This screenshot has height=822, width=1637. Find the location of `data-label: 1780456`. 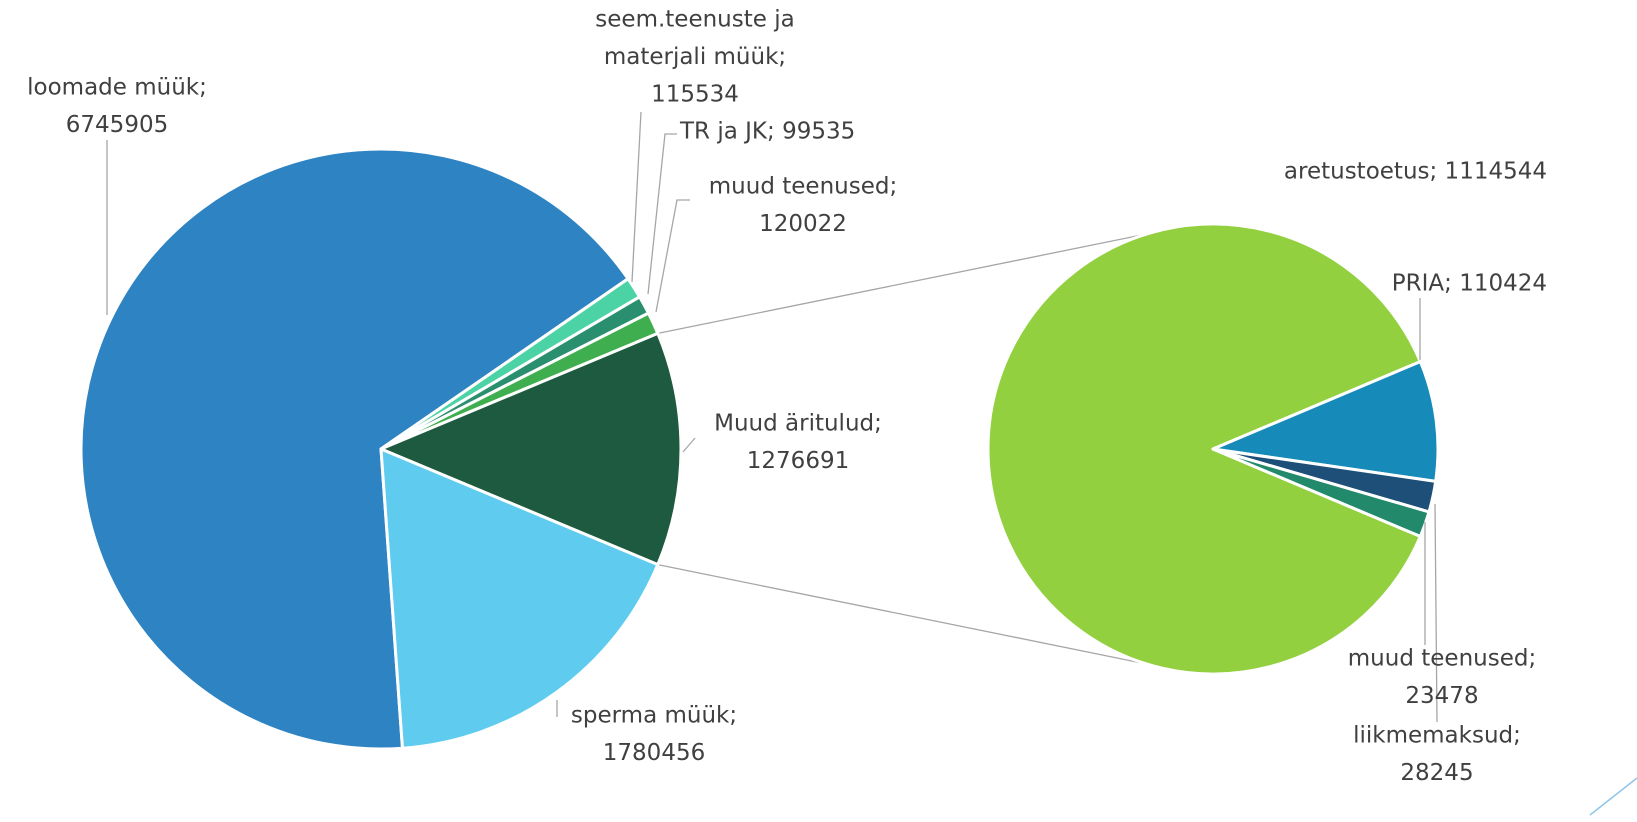

data-label: 1780456 is located at coordinates (654, 753).